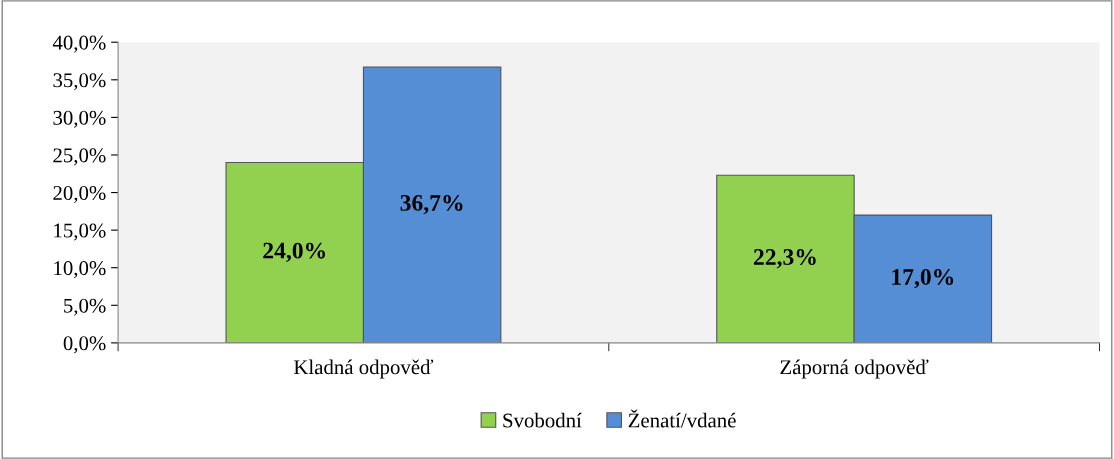 This screenshot has height=459, width=1114. Describe the element at coordinates (79, 82) in the screenshot. I see `y-tick-label: 35,0%` at that location.